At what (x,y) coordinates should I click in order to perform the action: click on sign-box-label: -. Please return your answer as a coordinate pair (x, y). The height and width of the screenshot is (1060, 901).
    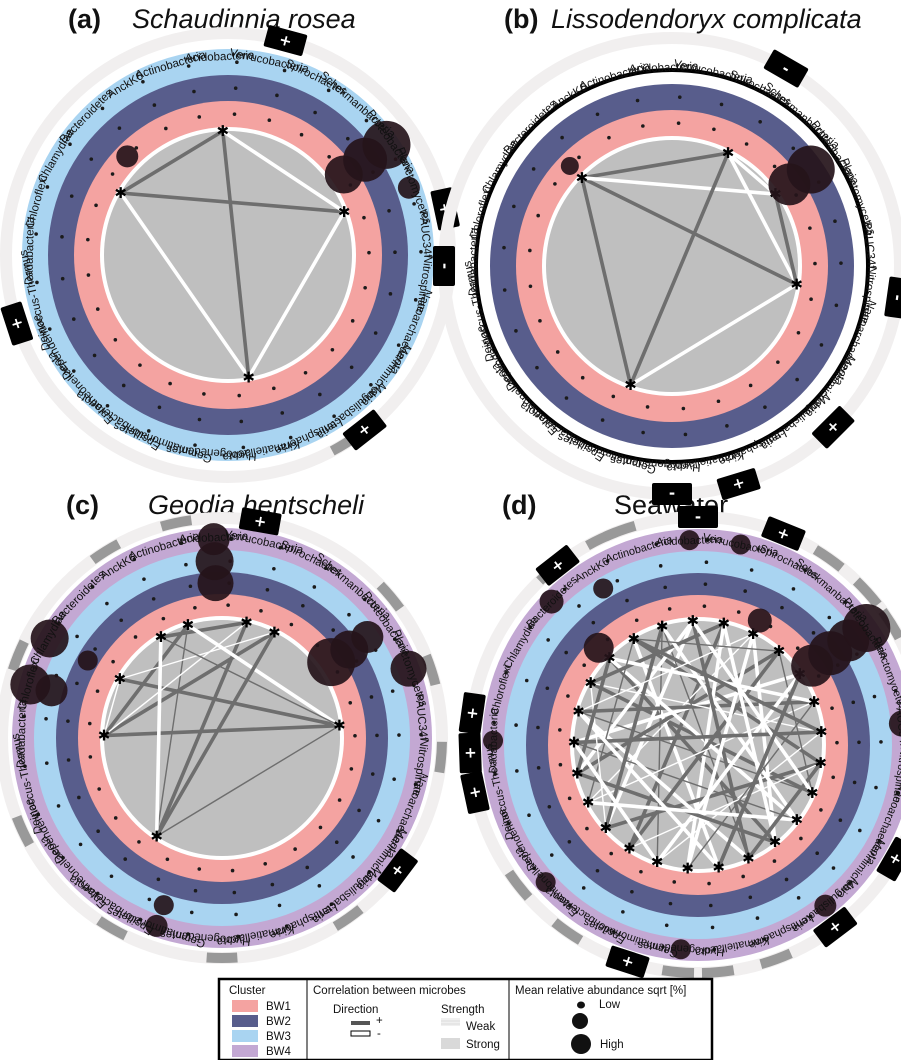
    Looking at the image, I should click on (672, 494).